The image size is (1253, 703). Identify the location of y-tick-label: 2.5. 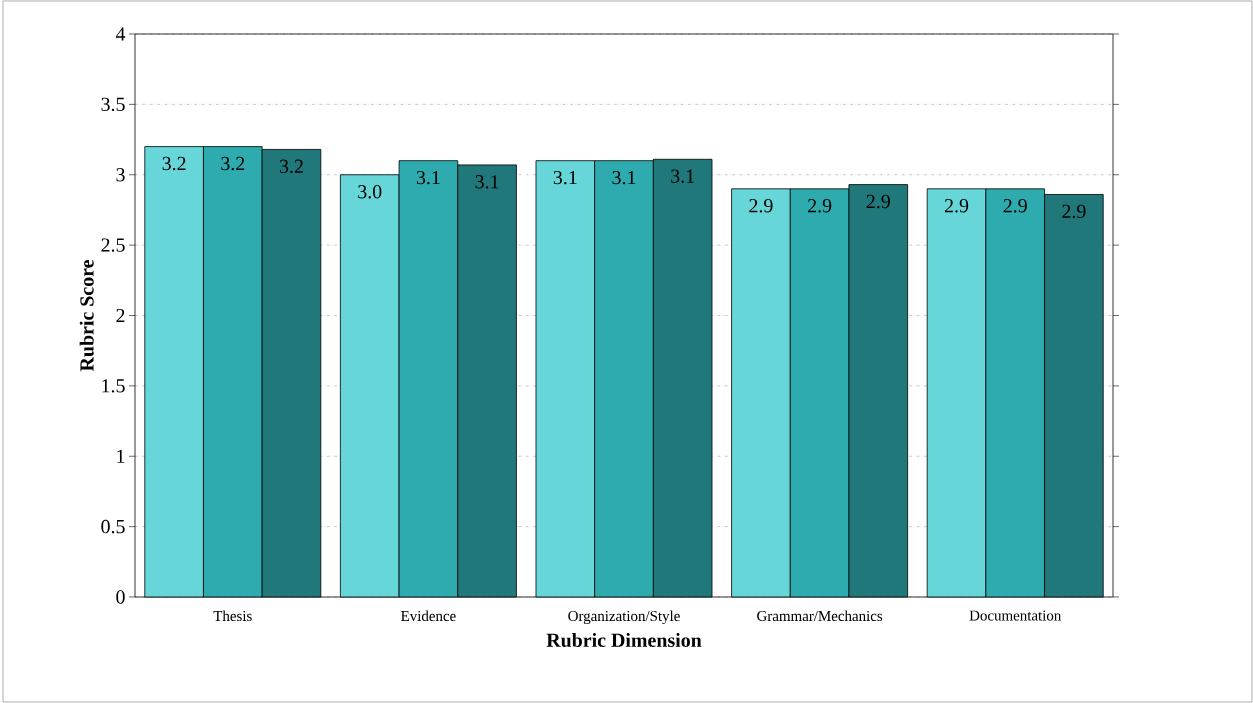
(113, 245).